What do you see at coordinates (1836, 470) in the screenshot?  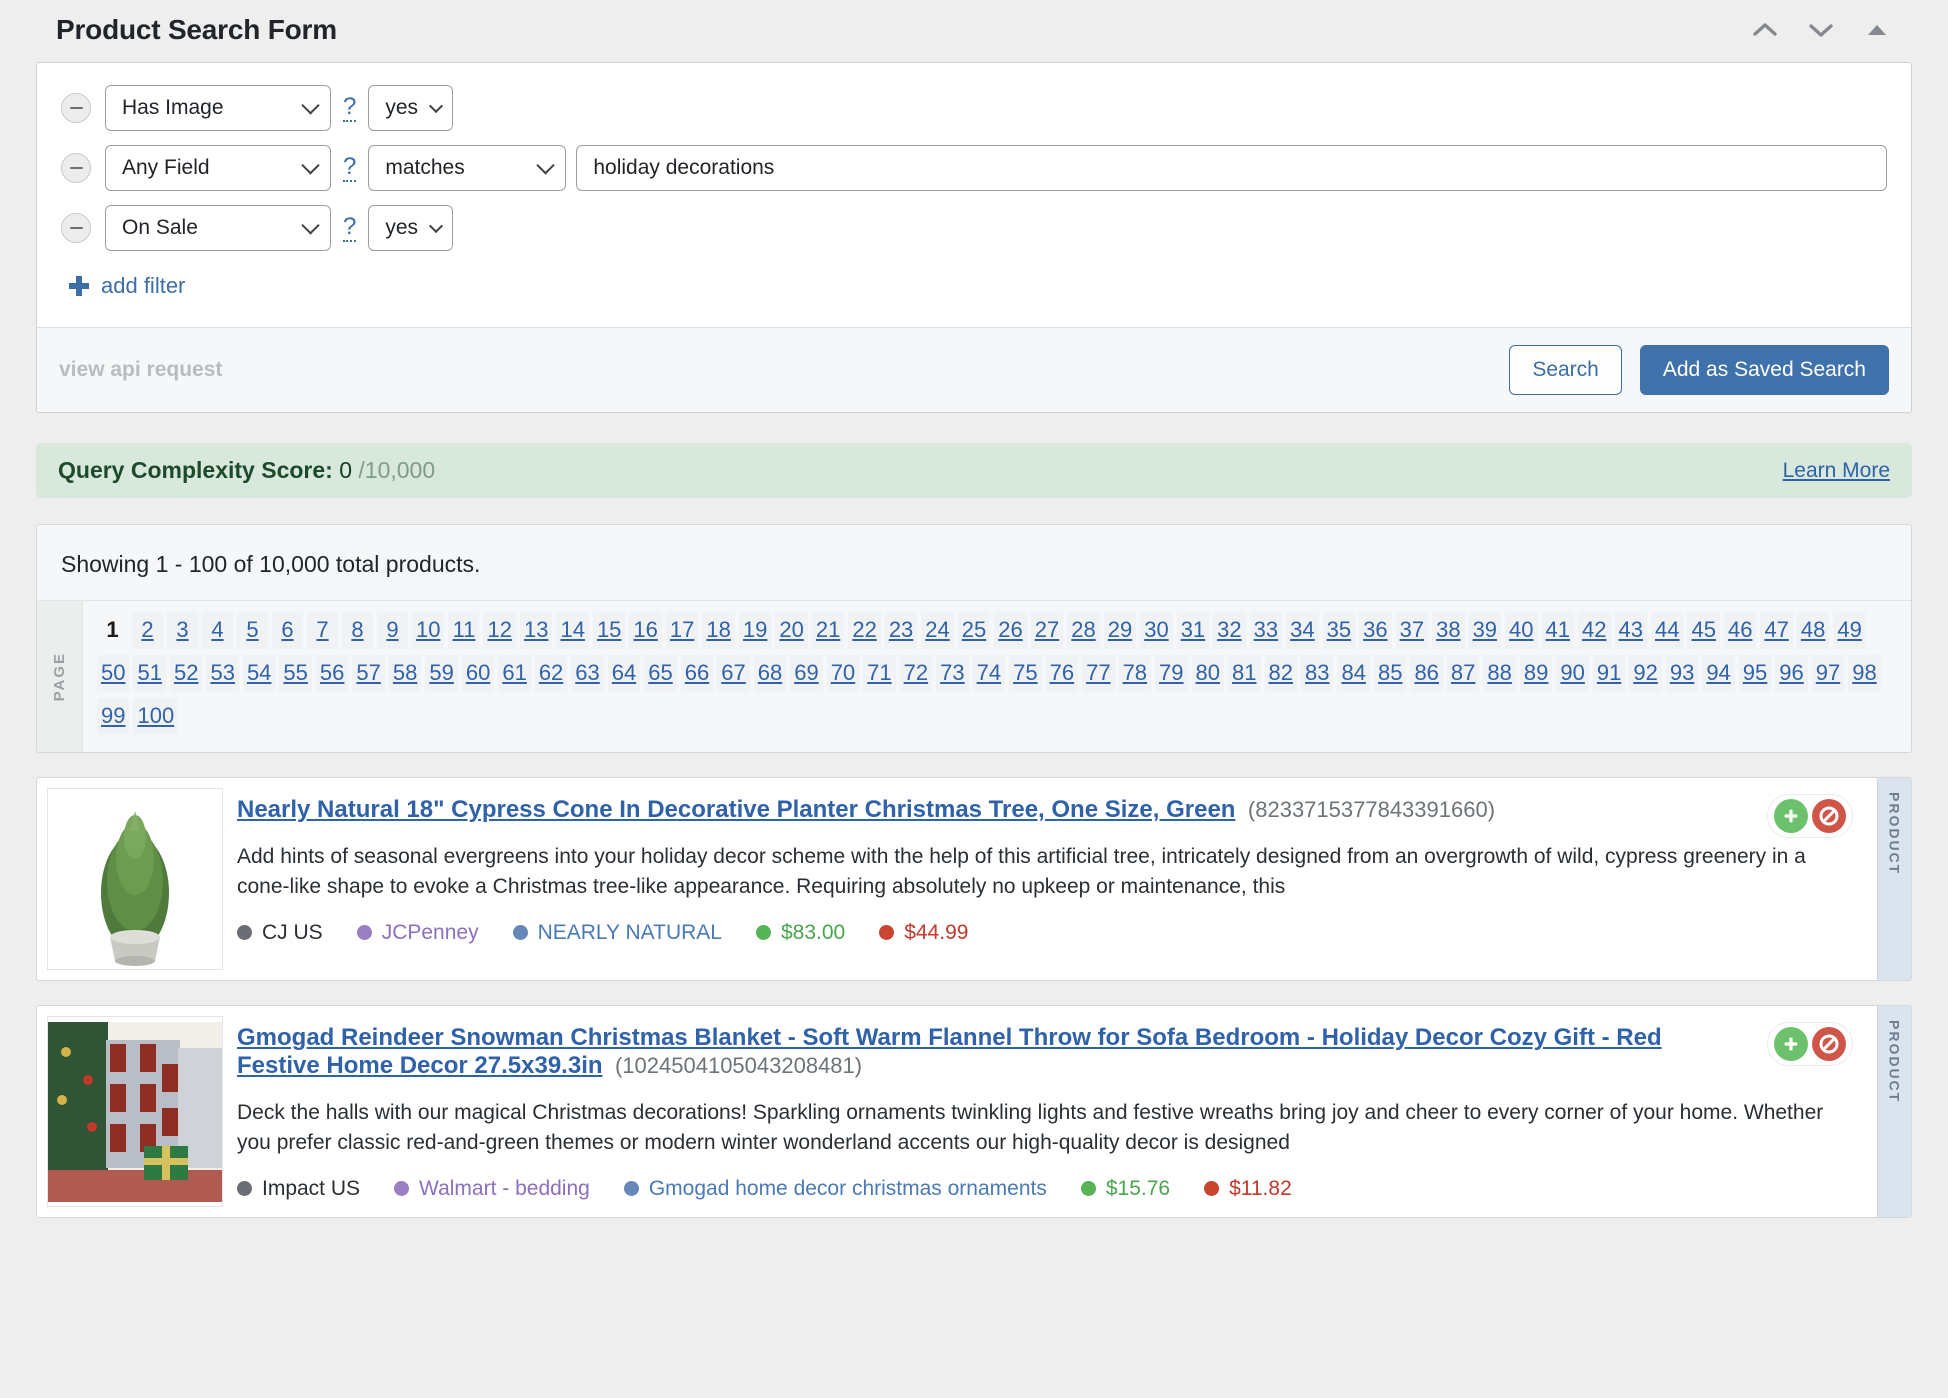 I see `learn-more-link: Learn More` at bounding box center [1836, 470].